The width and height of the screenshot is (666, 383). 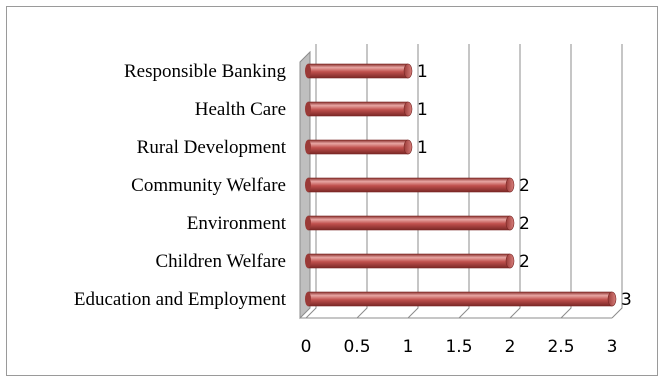 I want to click on x-tick-label: 1.5, so click(x=458, y=347).